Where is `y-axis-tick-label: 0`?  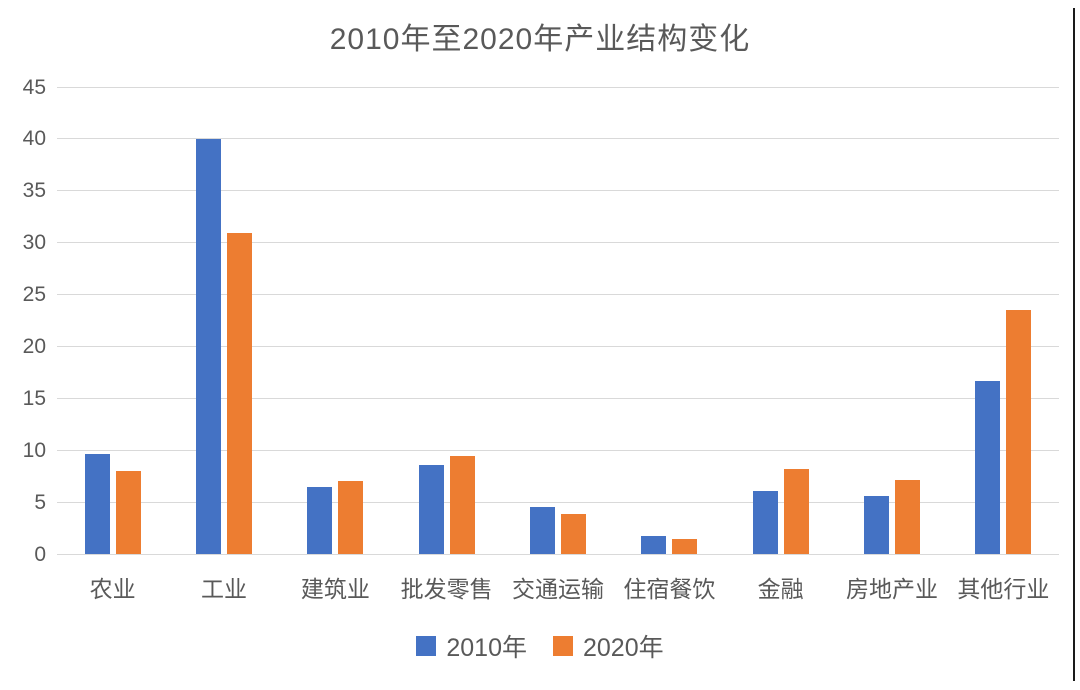 y-axis-tick-label: 0 is located at coordinates (40, 554).